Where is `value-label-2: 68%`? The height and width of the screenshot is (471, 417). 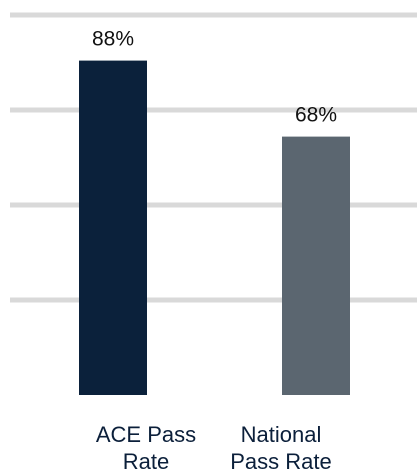
value-label-2: 68% is located at coordinates (316, 115).